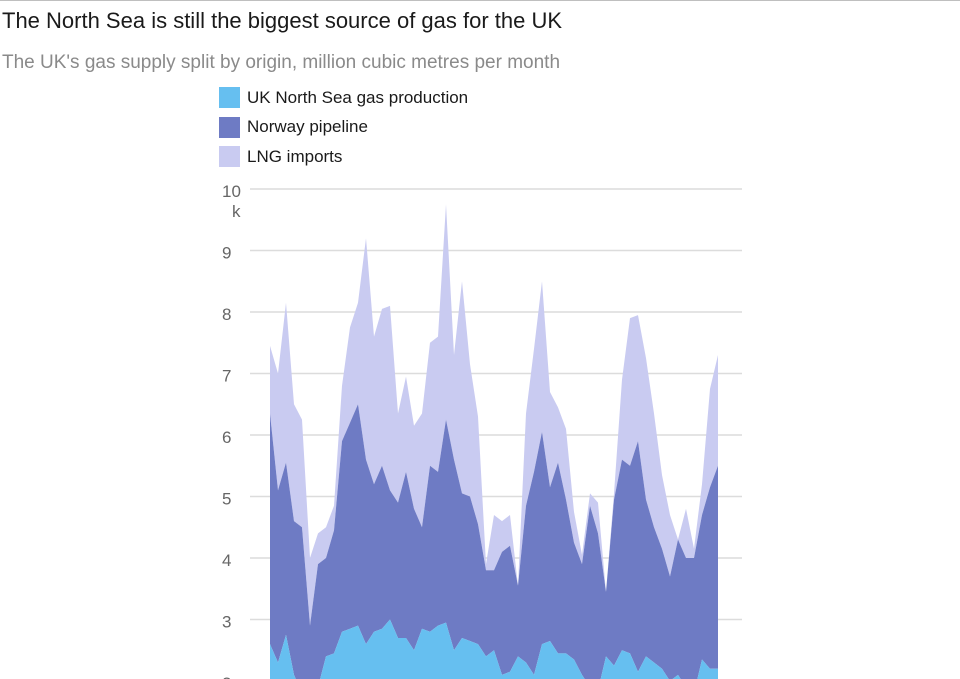 The image size is (960, 679). Describe the element at coordinates (307, 127) in the screenshot. I see `legend-label: Norway pipeline` at that location.